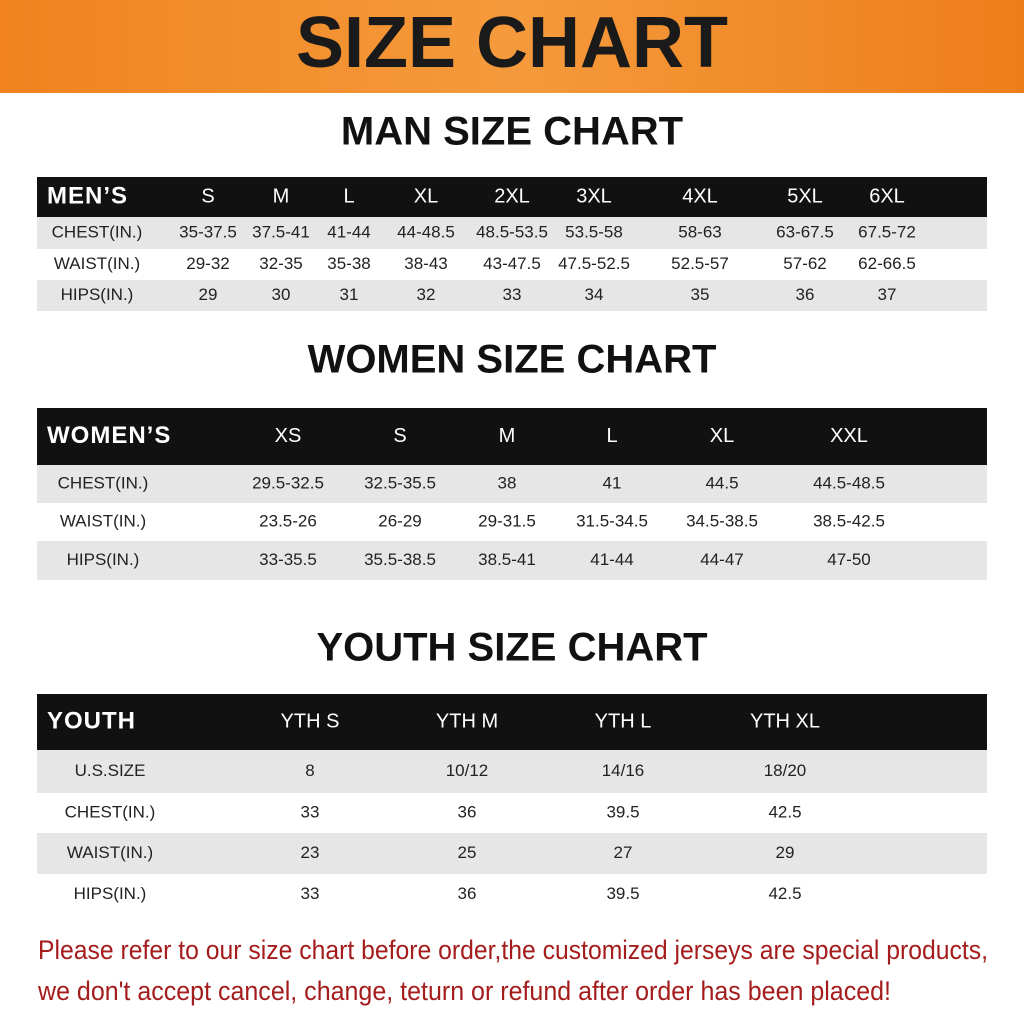 This screenshot has width=1024, height=1019. What do you see at coordinates (887, 231) in the screenshot?
I see `cell-value: 67.5-72` at bounding box center [887, 231].